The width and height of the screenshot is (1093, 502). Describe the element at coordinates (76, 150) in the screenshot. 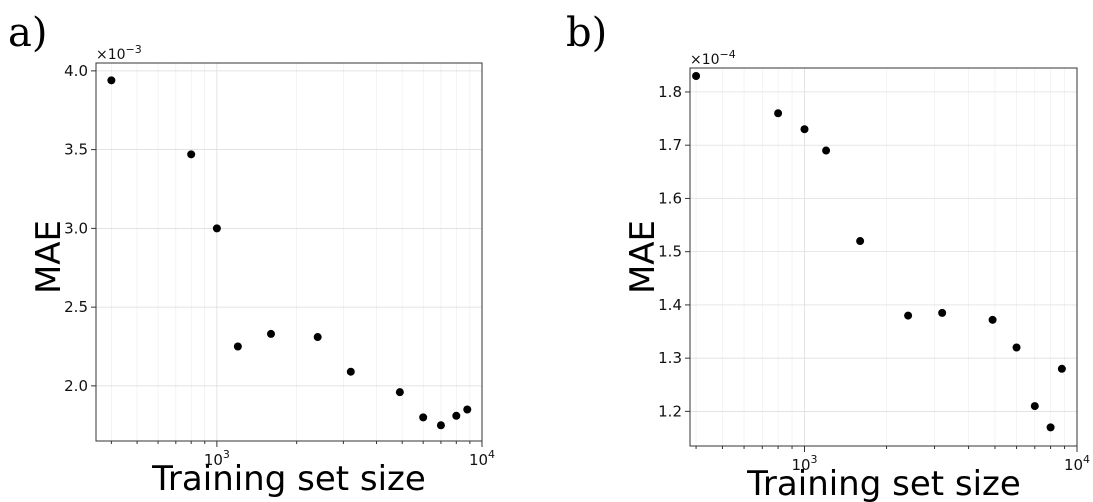

I see `y-tick-label: 3.5` at that location.